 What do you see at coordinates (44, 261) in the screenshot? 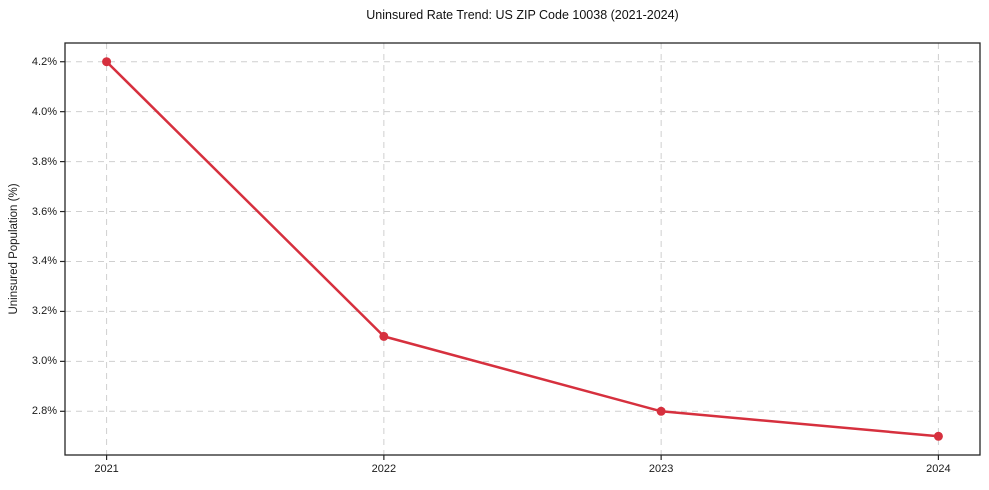
I see `y-tick-label: 3.4%` at bounding box center [44, 261].